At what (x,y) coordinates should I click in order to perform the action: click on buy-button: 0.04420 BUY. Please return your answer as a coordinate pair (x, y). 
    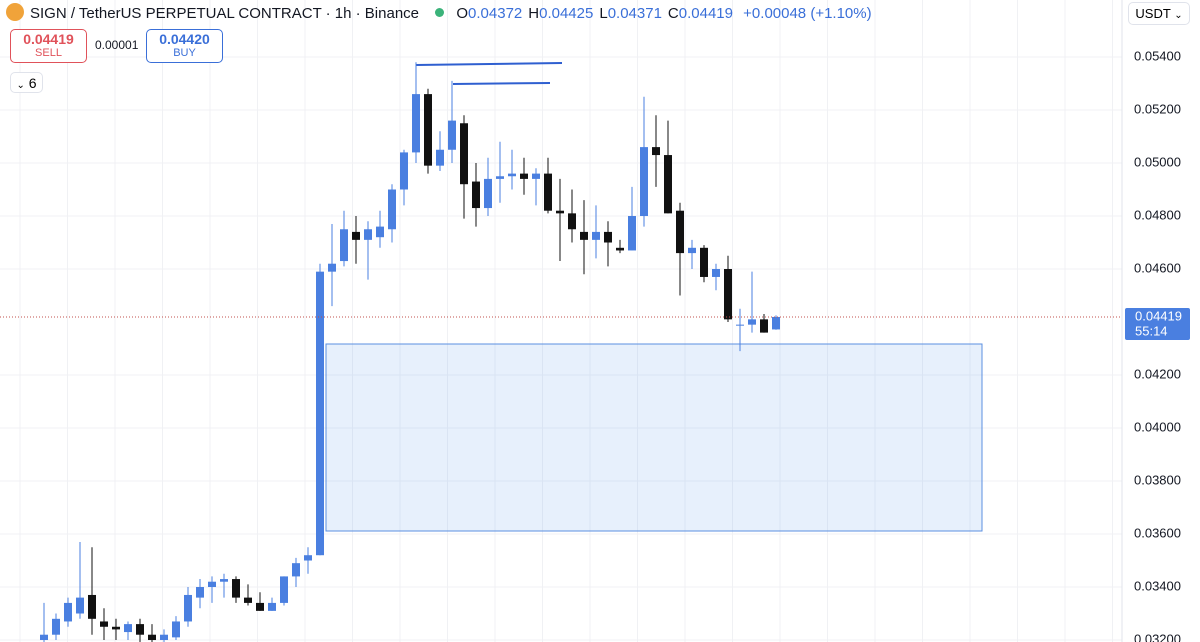
    Looking at the image, I should click on (184, 46).